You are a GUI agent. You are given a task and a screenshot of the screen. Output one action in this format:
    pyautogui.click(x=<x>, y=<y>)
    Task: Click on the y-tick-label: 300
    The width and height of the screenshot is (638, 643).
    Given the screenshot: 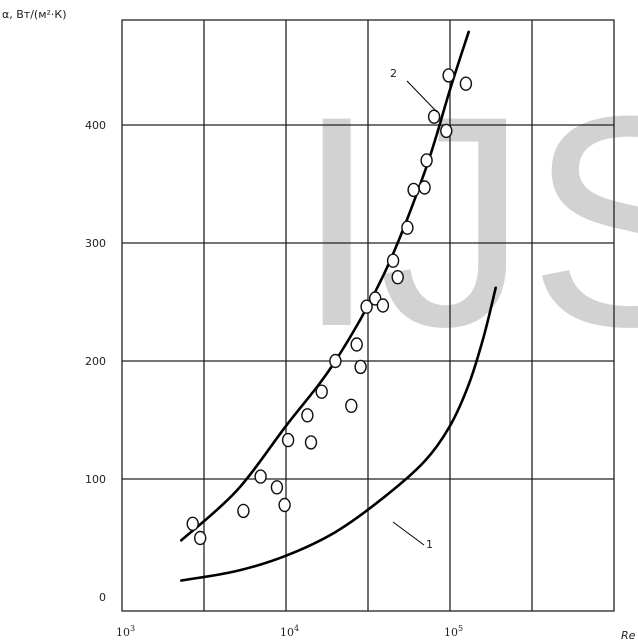 What is the action you would take?
    pyautogui.click(x=95, y=243)
    